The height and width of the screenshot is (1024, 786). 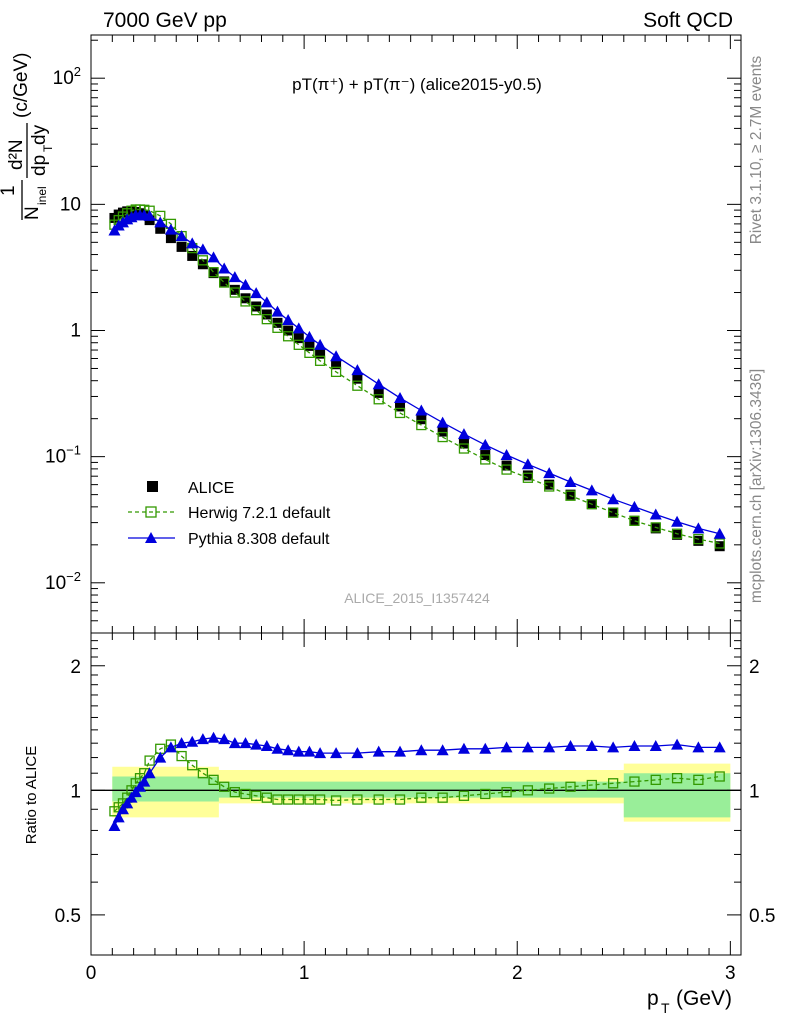 I want to click on legend-alice-marker, so click(x=152, y=486).